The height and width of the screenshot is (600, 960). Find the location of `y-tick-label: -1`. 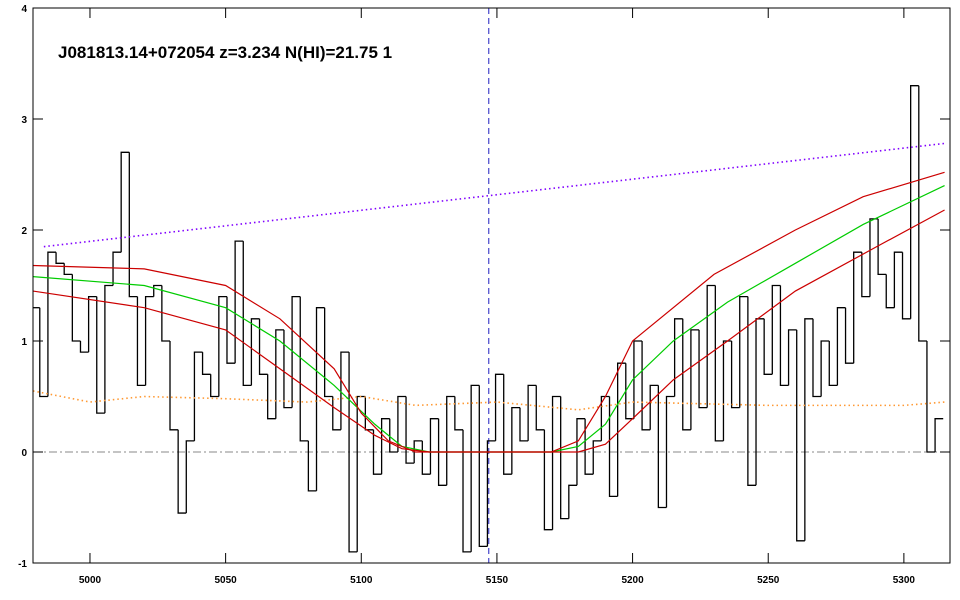

y-tick-label: -1 is located at coordinates (22, 564).